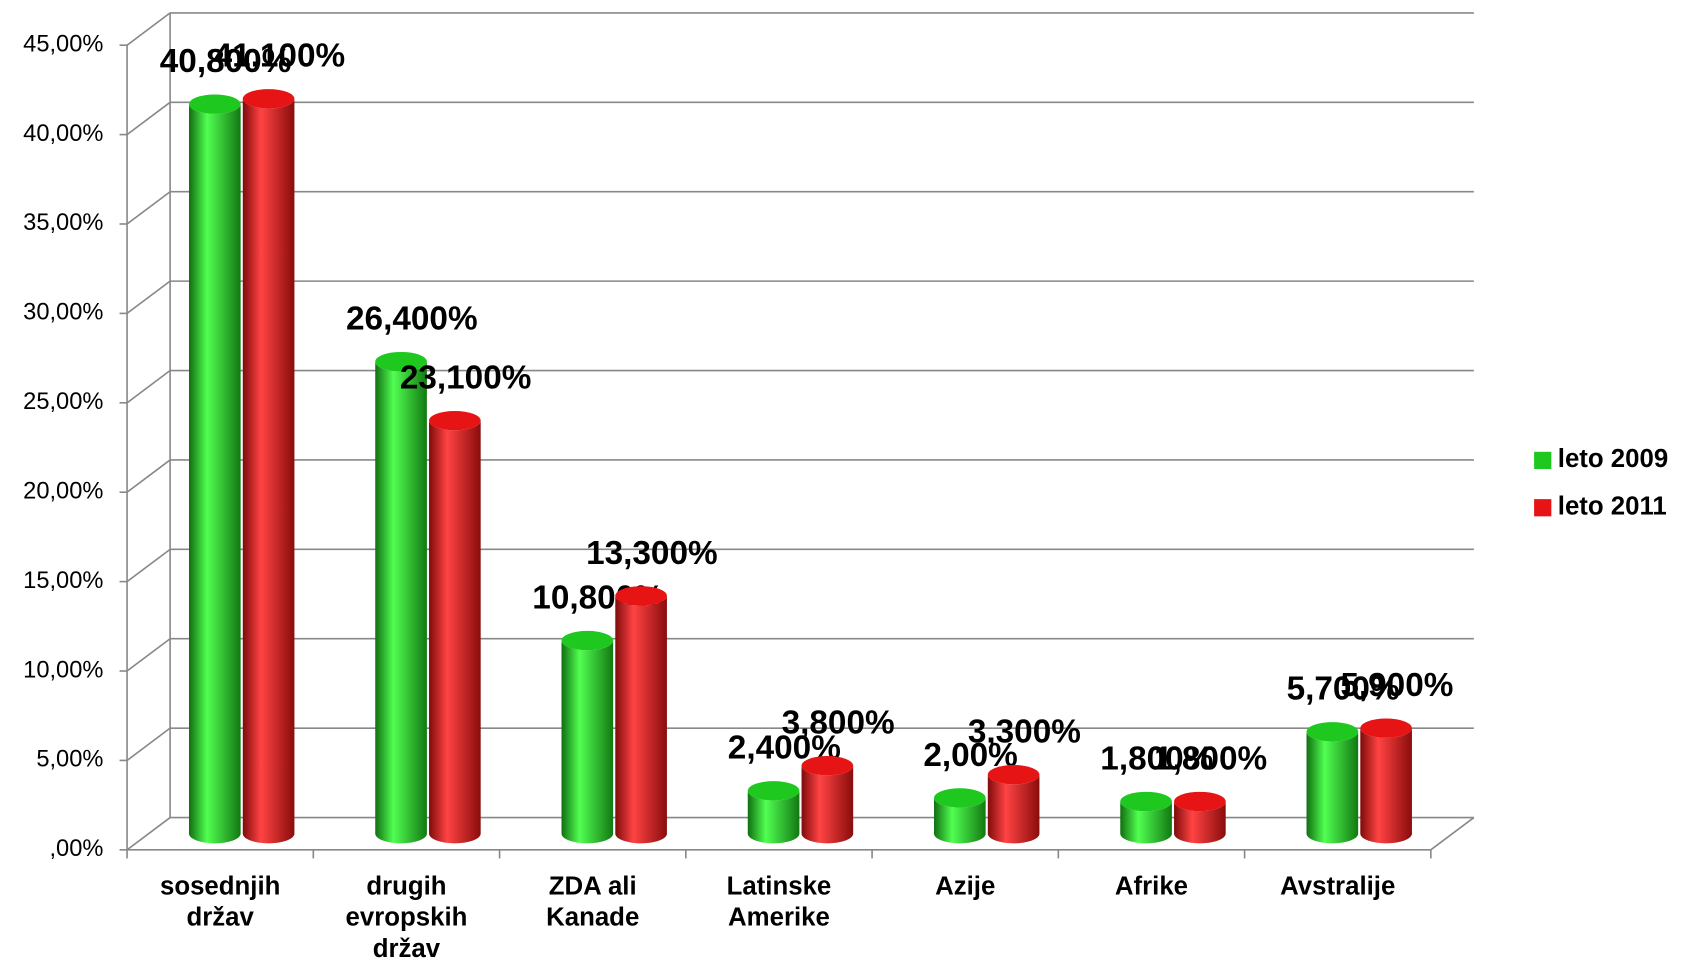  Describe the element at coordinates (592, 901) in the screenshot. I see `x-tick-label: ZDA ali Kanade` at that location.